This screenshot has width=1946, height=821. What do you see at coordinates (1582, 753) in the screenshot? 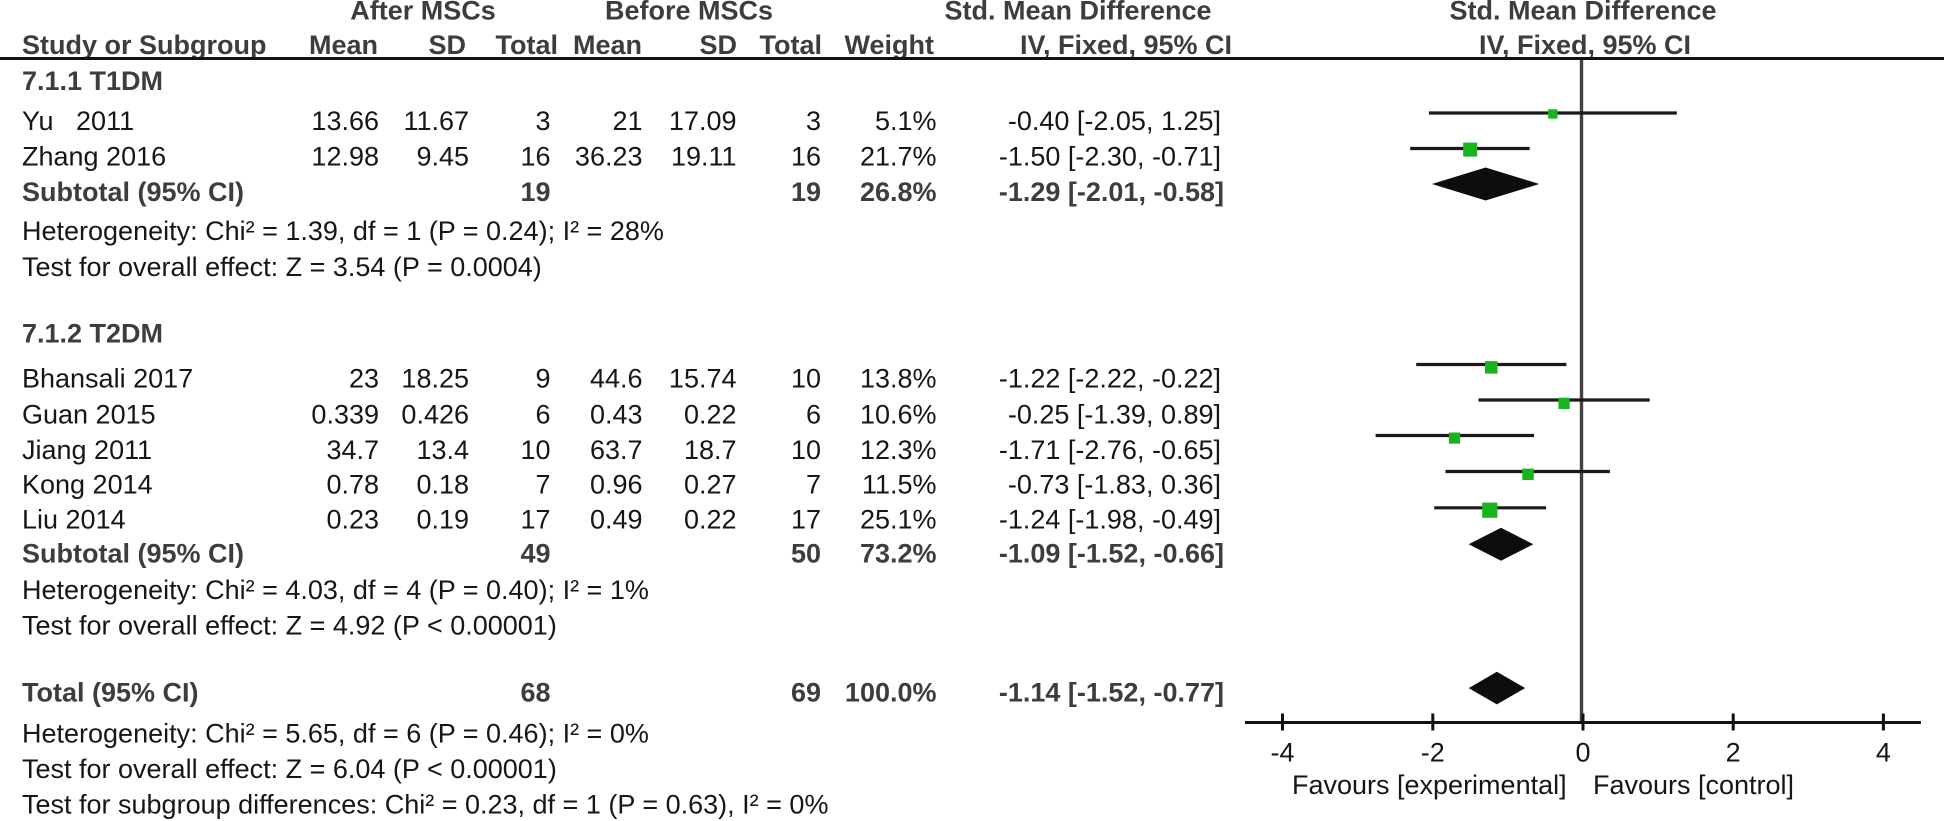
I see `svg-text: 0` at bounding box center [1582, 753].